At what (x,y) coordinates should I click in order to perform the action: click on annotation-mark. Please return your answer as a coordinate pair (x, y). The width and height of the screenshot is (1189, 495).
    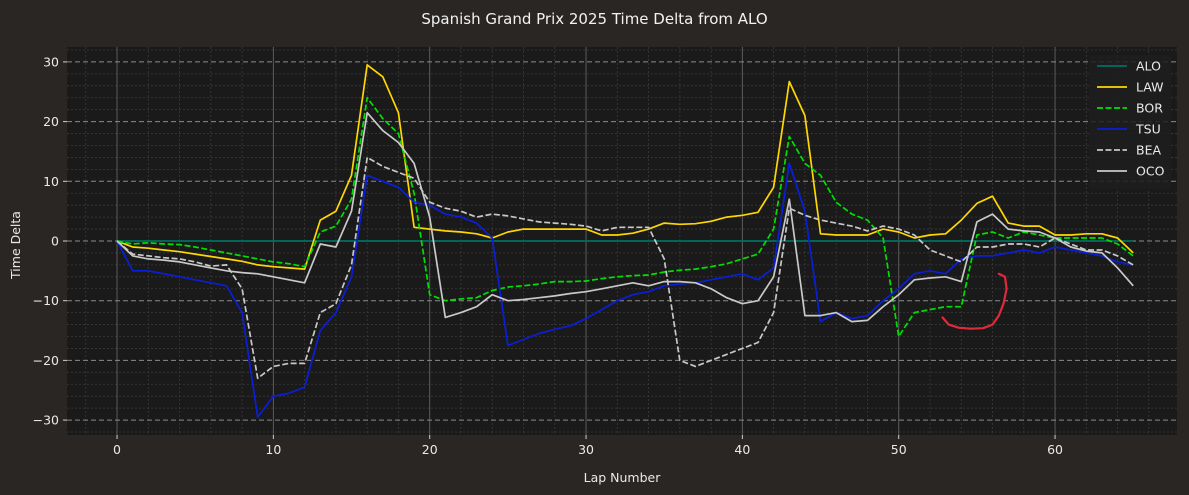
    Looking at the image, I should click on (974, 301).